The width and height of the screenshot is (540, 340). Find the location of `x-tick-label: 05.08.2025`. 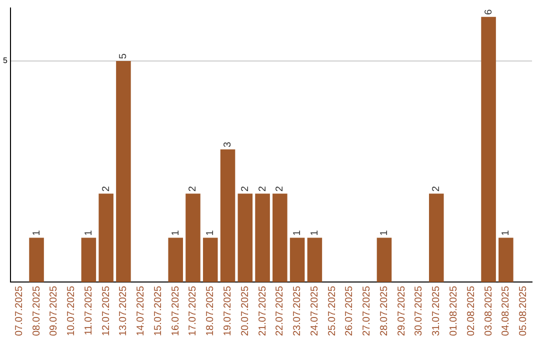

x-tick-label: 05.08.2025 is located at coordinates (524, 311).